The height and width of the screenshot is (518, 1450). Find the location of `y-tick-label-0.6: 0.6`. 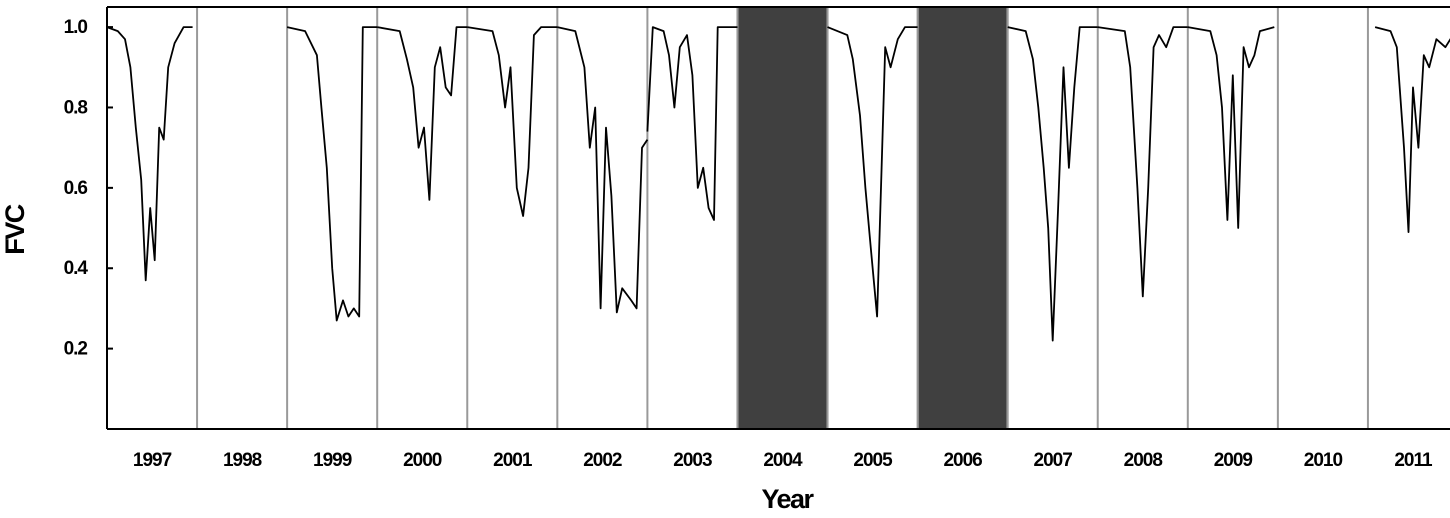

y-tick-label-0.6: 0.6 is located at coordinates (76, 188).